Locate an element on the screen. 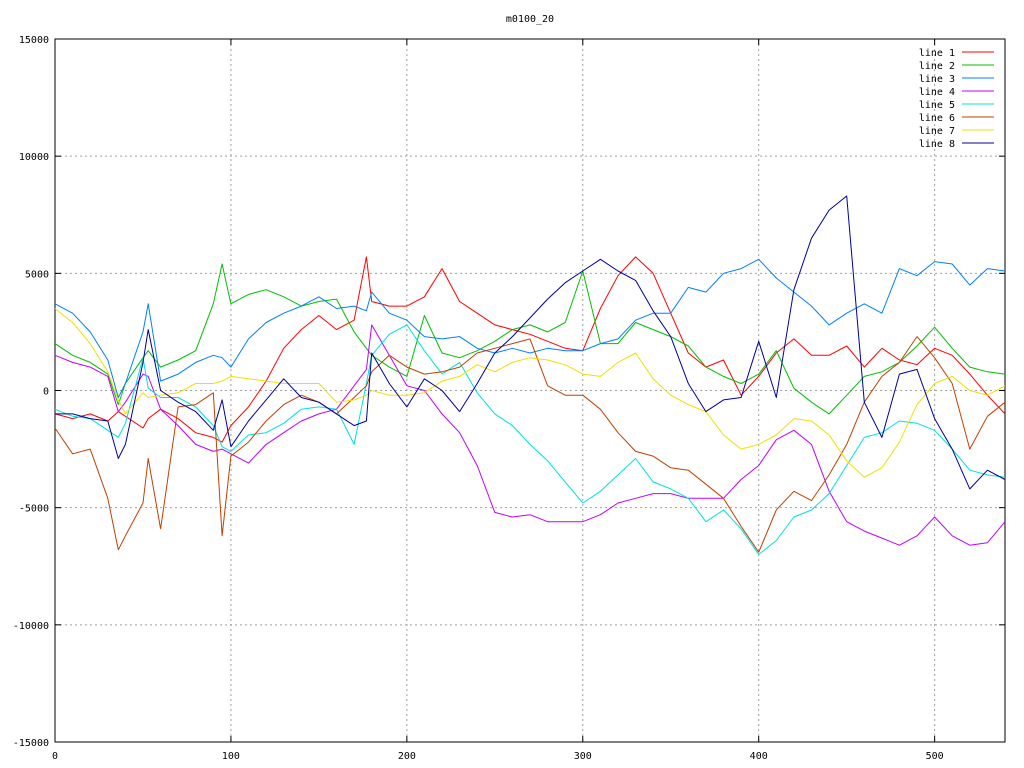 This screenshot has height=768, width=1024. legend-label: line 7 is located at coordinates (937, 131).